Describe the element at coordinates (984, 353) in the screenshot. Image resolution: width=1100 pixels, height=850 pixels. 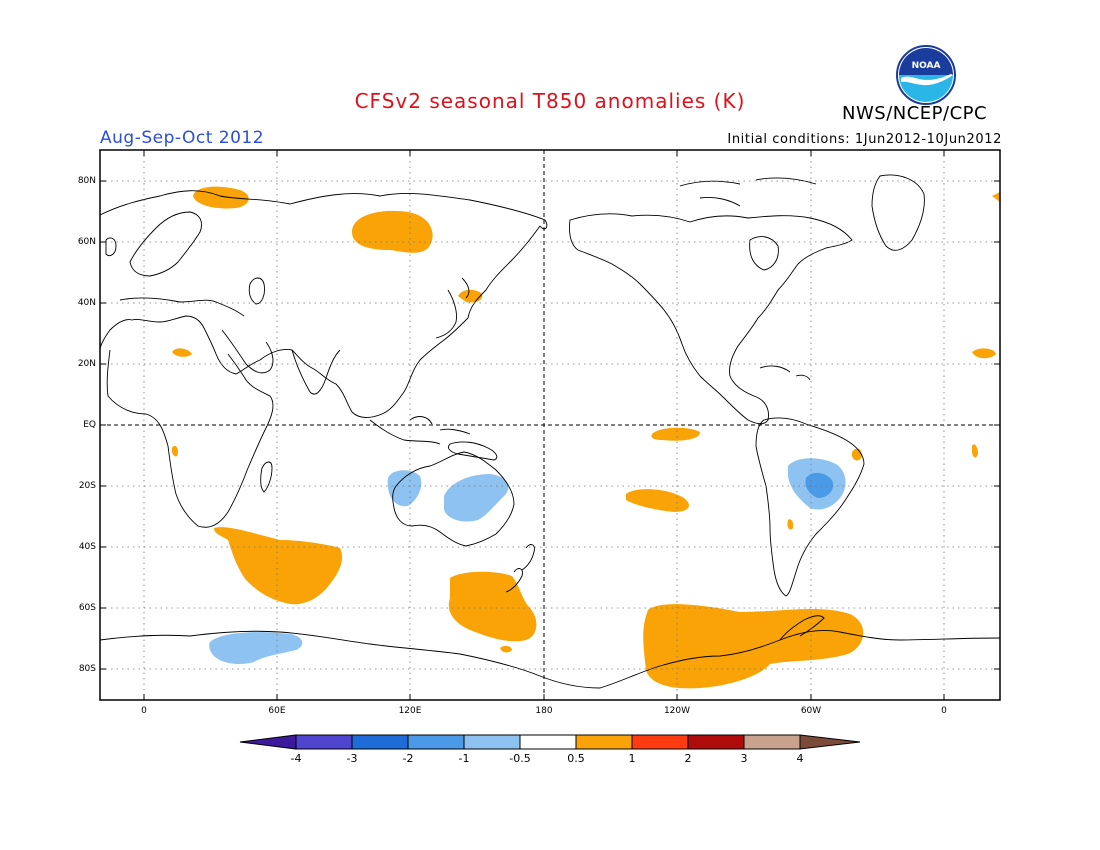
I see `north-africa-east-edge-warm` at that location.